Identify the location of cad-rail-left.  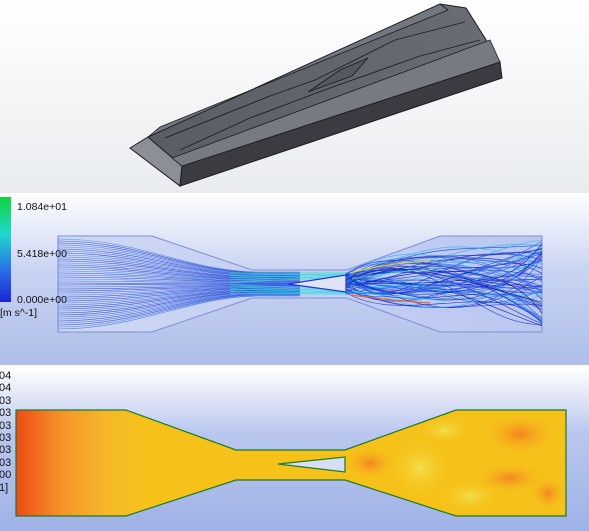
(298, 70).